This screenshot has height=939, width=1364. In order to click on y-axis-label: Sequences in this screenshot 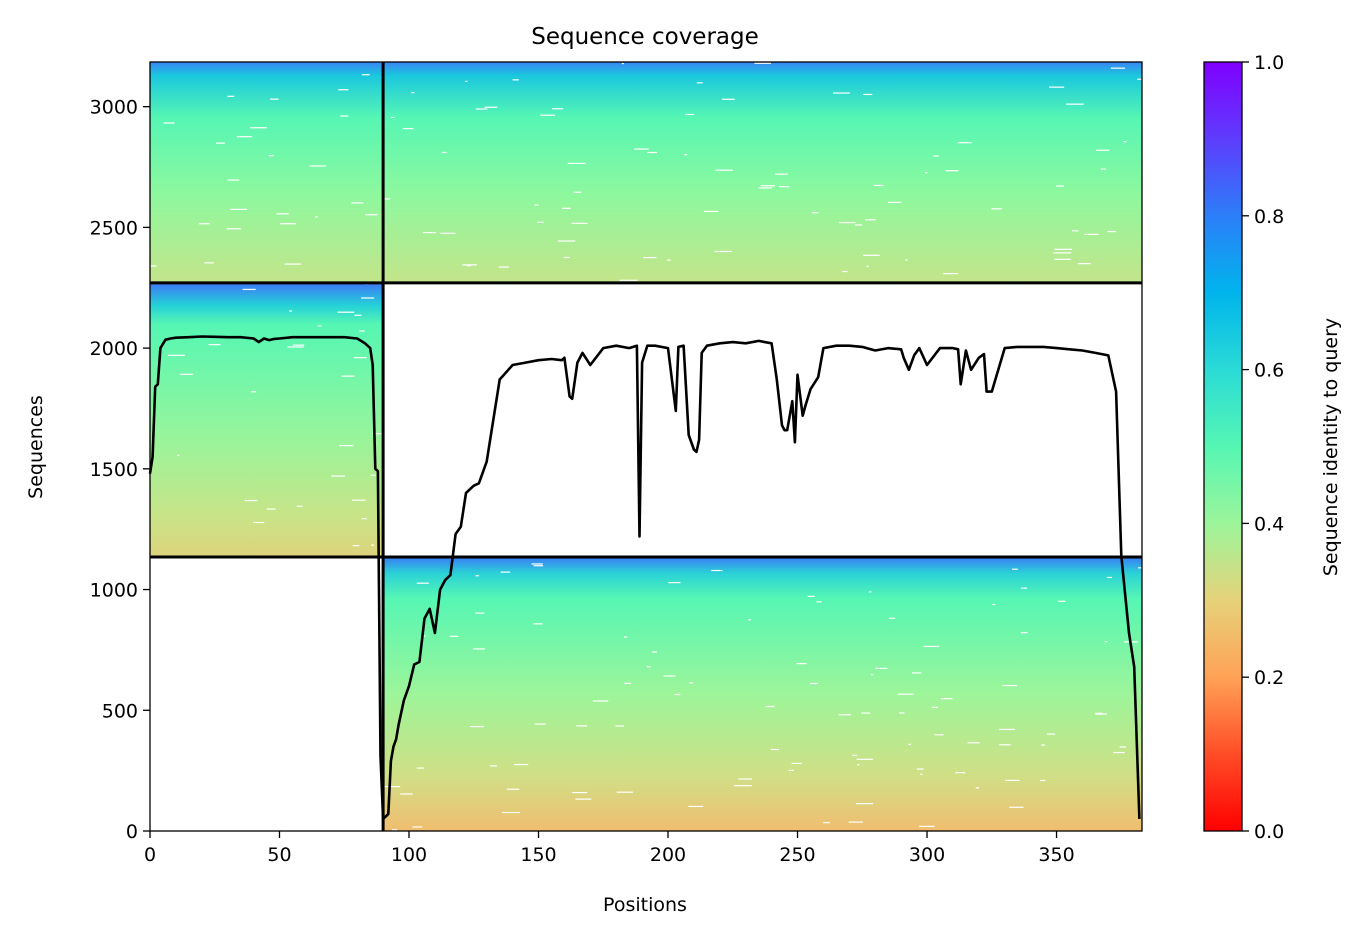, I will do `click(36, 447)`.